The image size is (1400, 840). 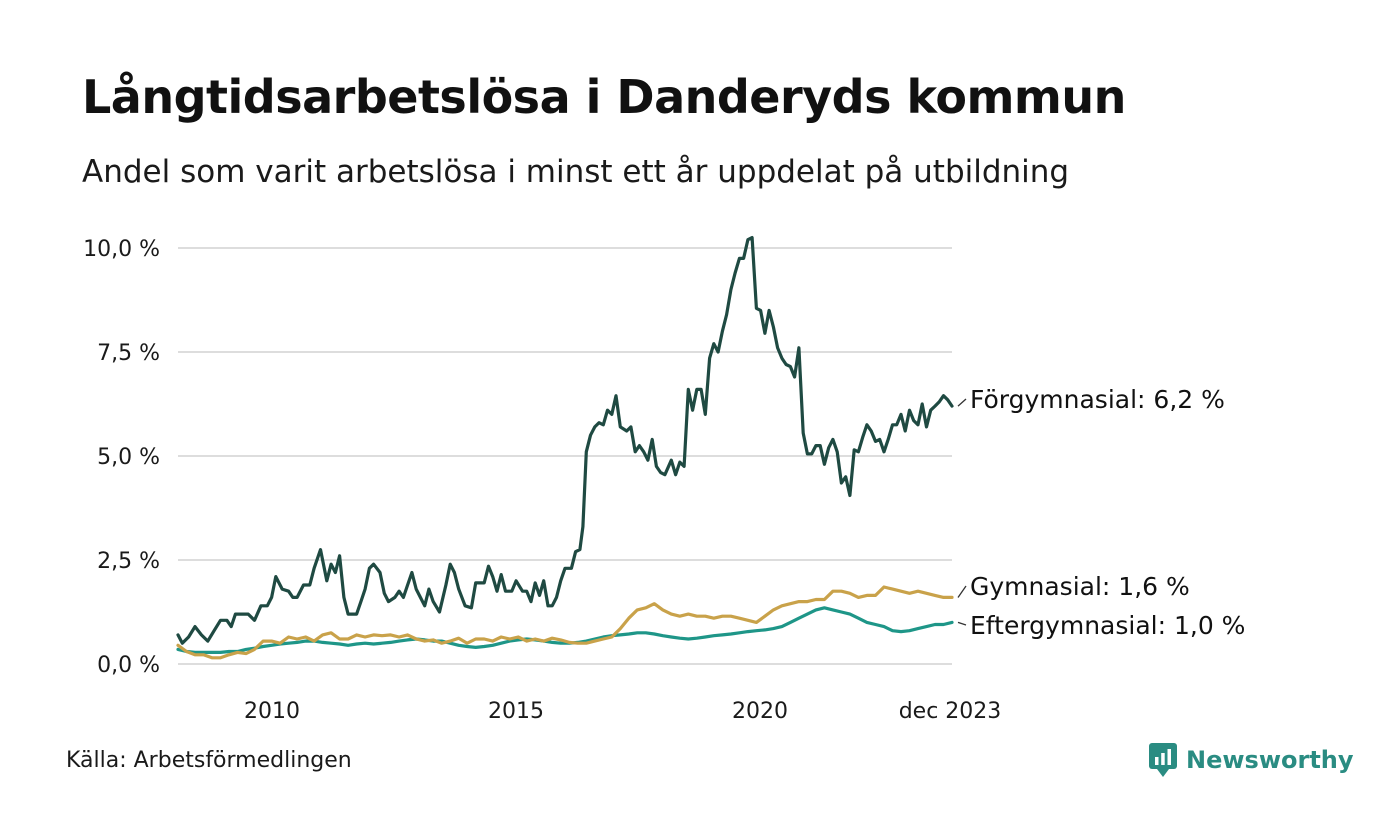 What do you see at coordinates (128, 665) in the screenshot?
I see `y-tick-label: 0,0 %` at bounding box center [128, 665].